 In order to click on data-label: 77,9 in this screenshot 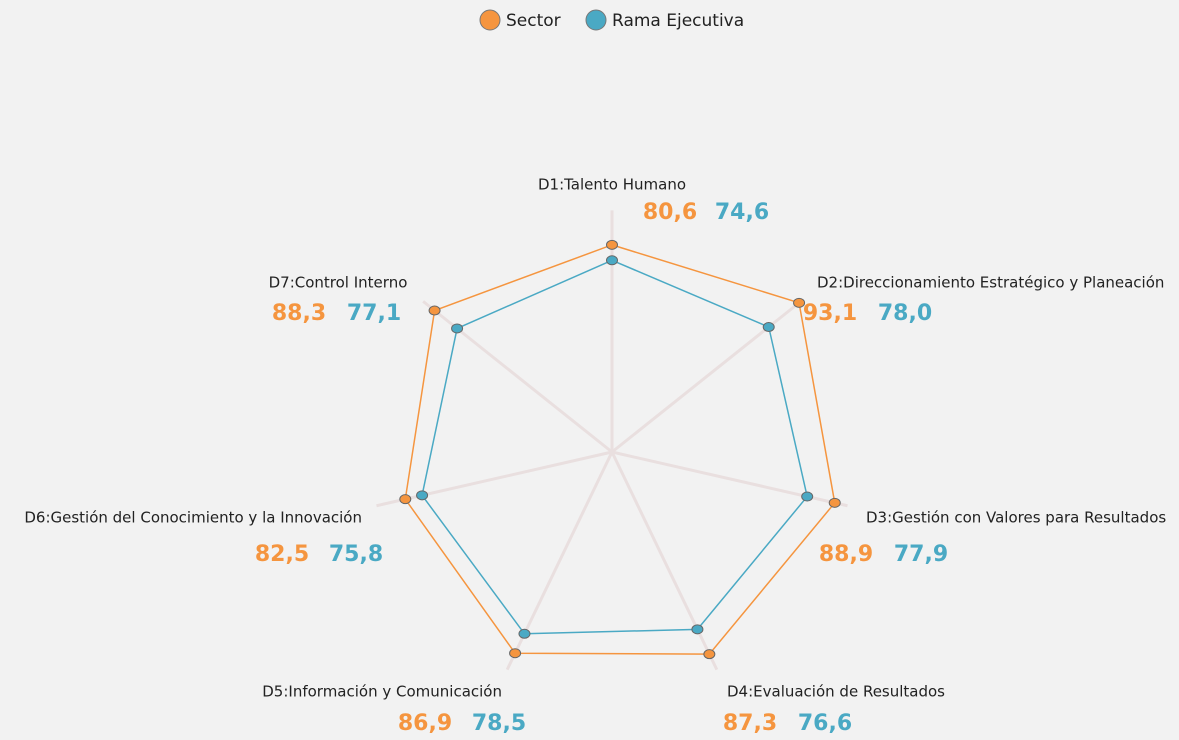, I will do `click(921, 554)`.